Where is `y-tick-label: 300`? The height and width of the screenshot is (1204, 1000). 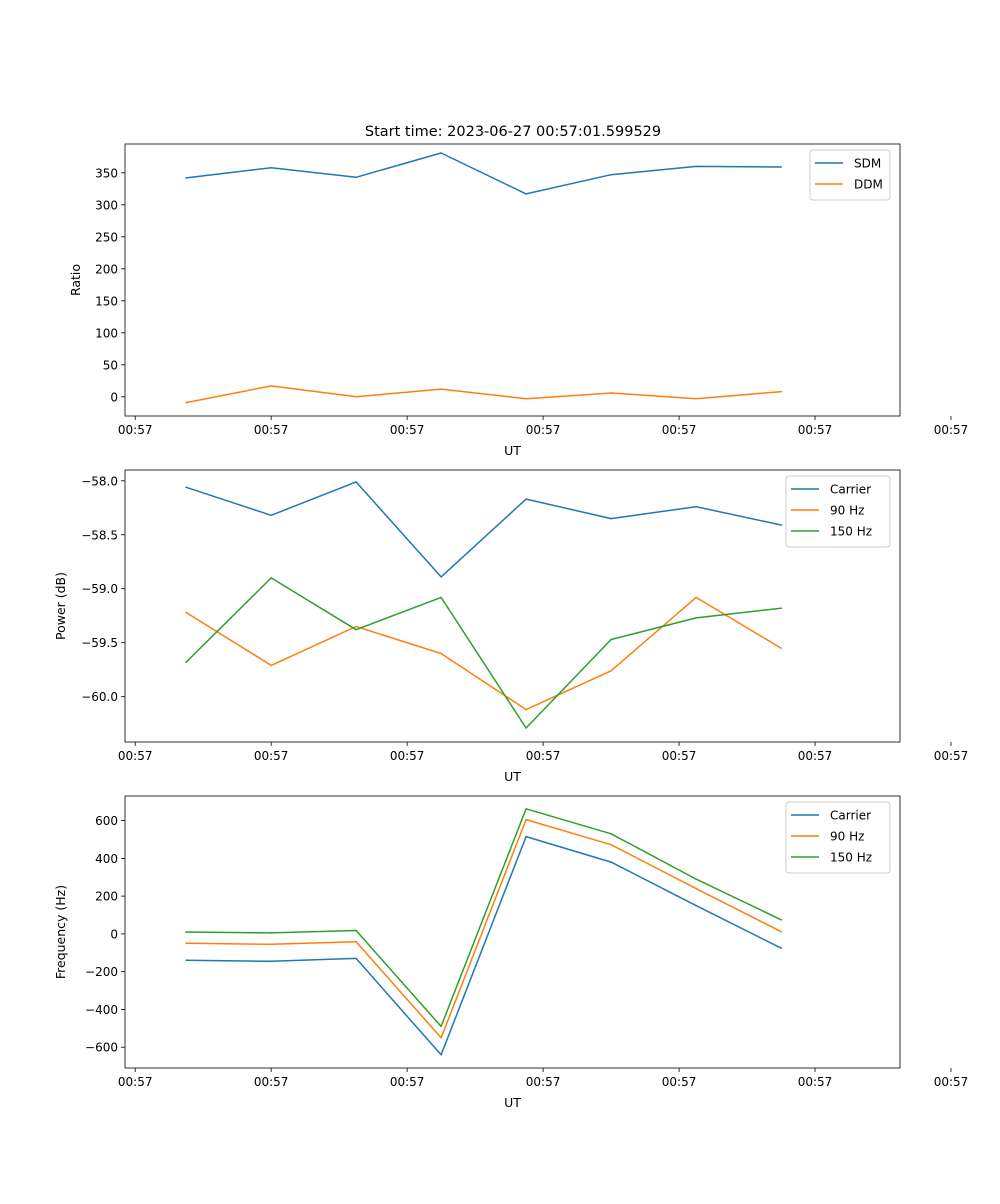
y-tick-label: 300 is located at coordinates (106, 205).